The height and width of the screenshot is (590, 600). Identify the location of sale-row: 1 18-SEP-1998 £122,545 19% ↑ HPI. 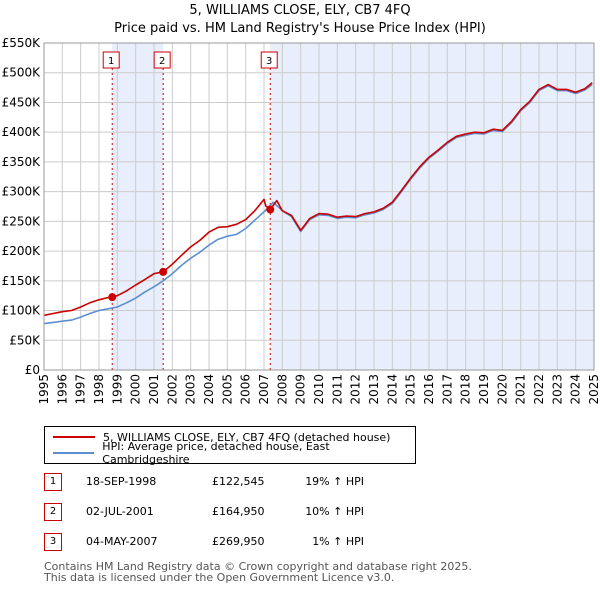
(234, 488).